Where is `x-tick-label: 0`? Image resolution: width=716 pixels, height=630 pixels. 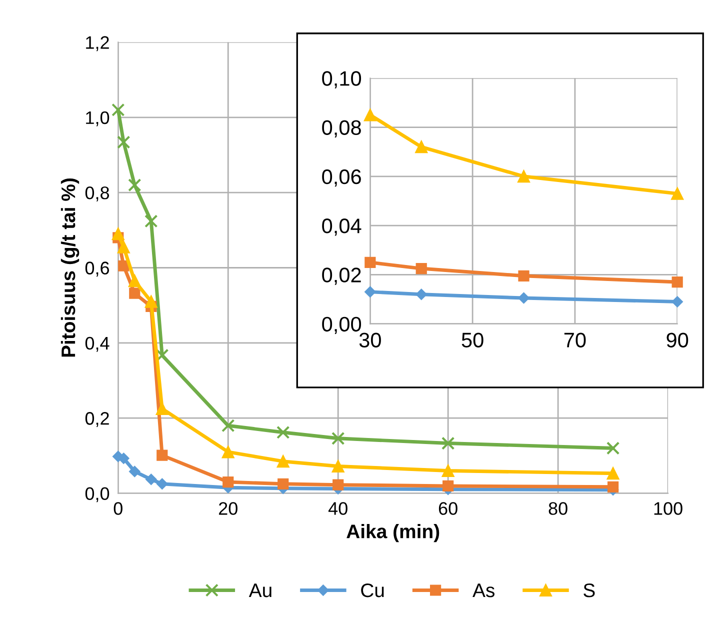
x-tick-label: 0 is located at coordinates (118, 508).